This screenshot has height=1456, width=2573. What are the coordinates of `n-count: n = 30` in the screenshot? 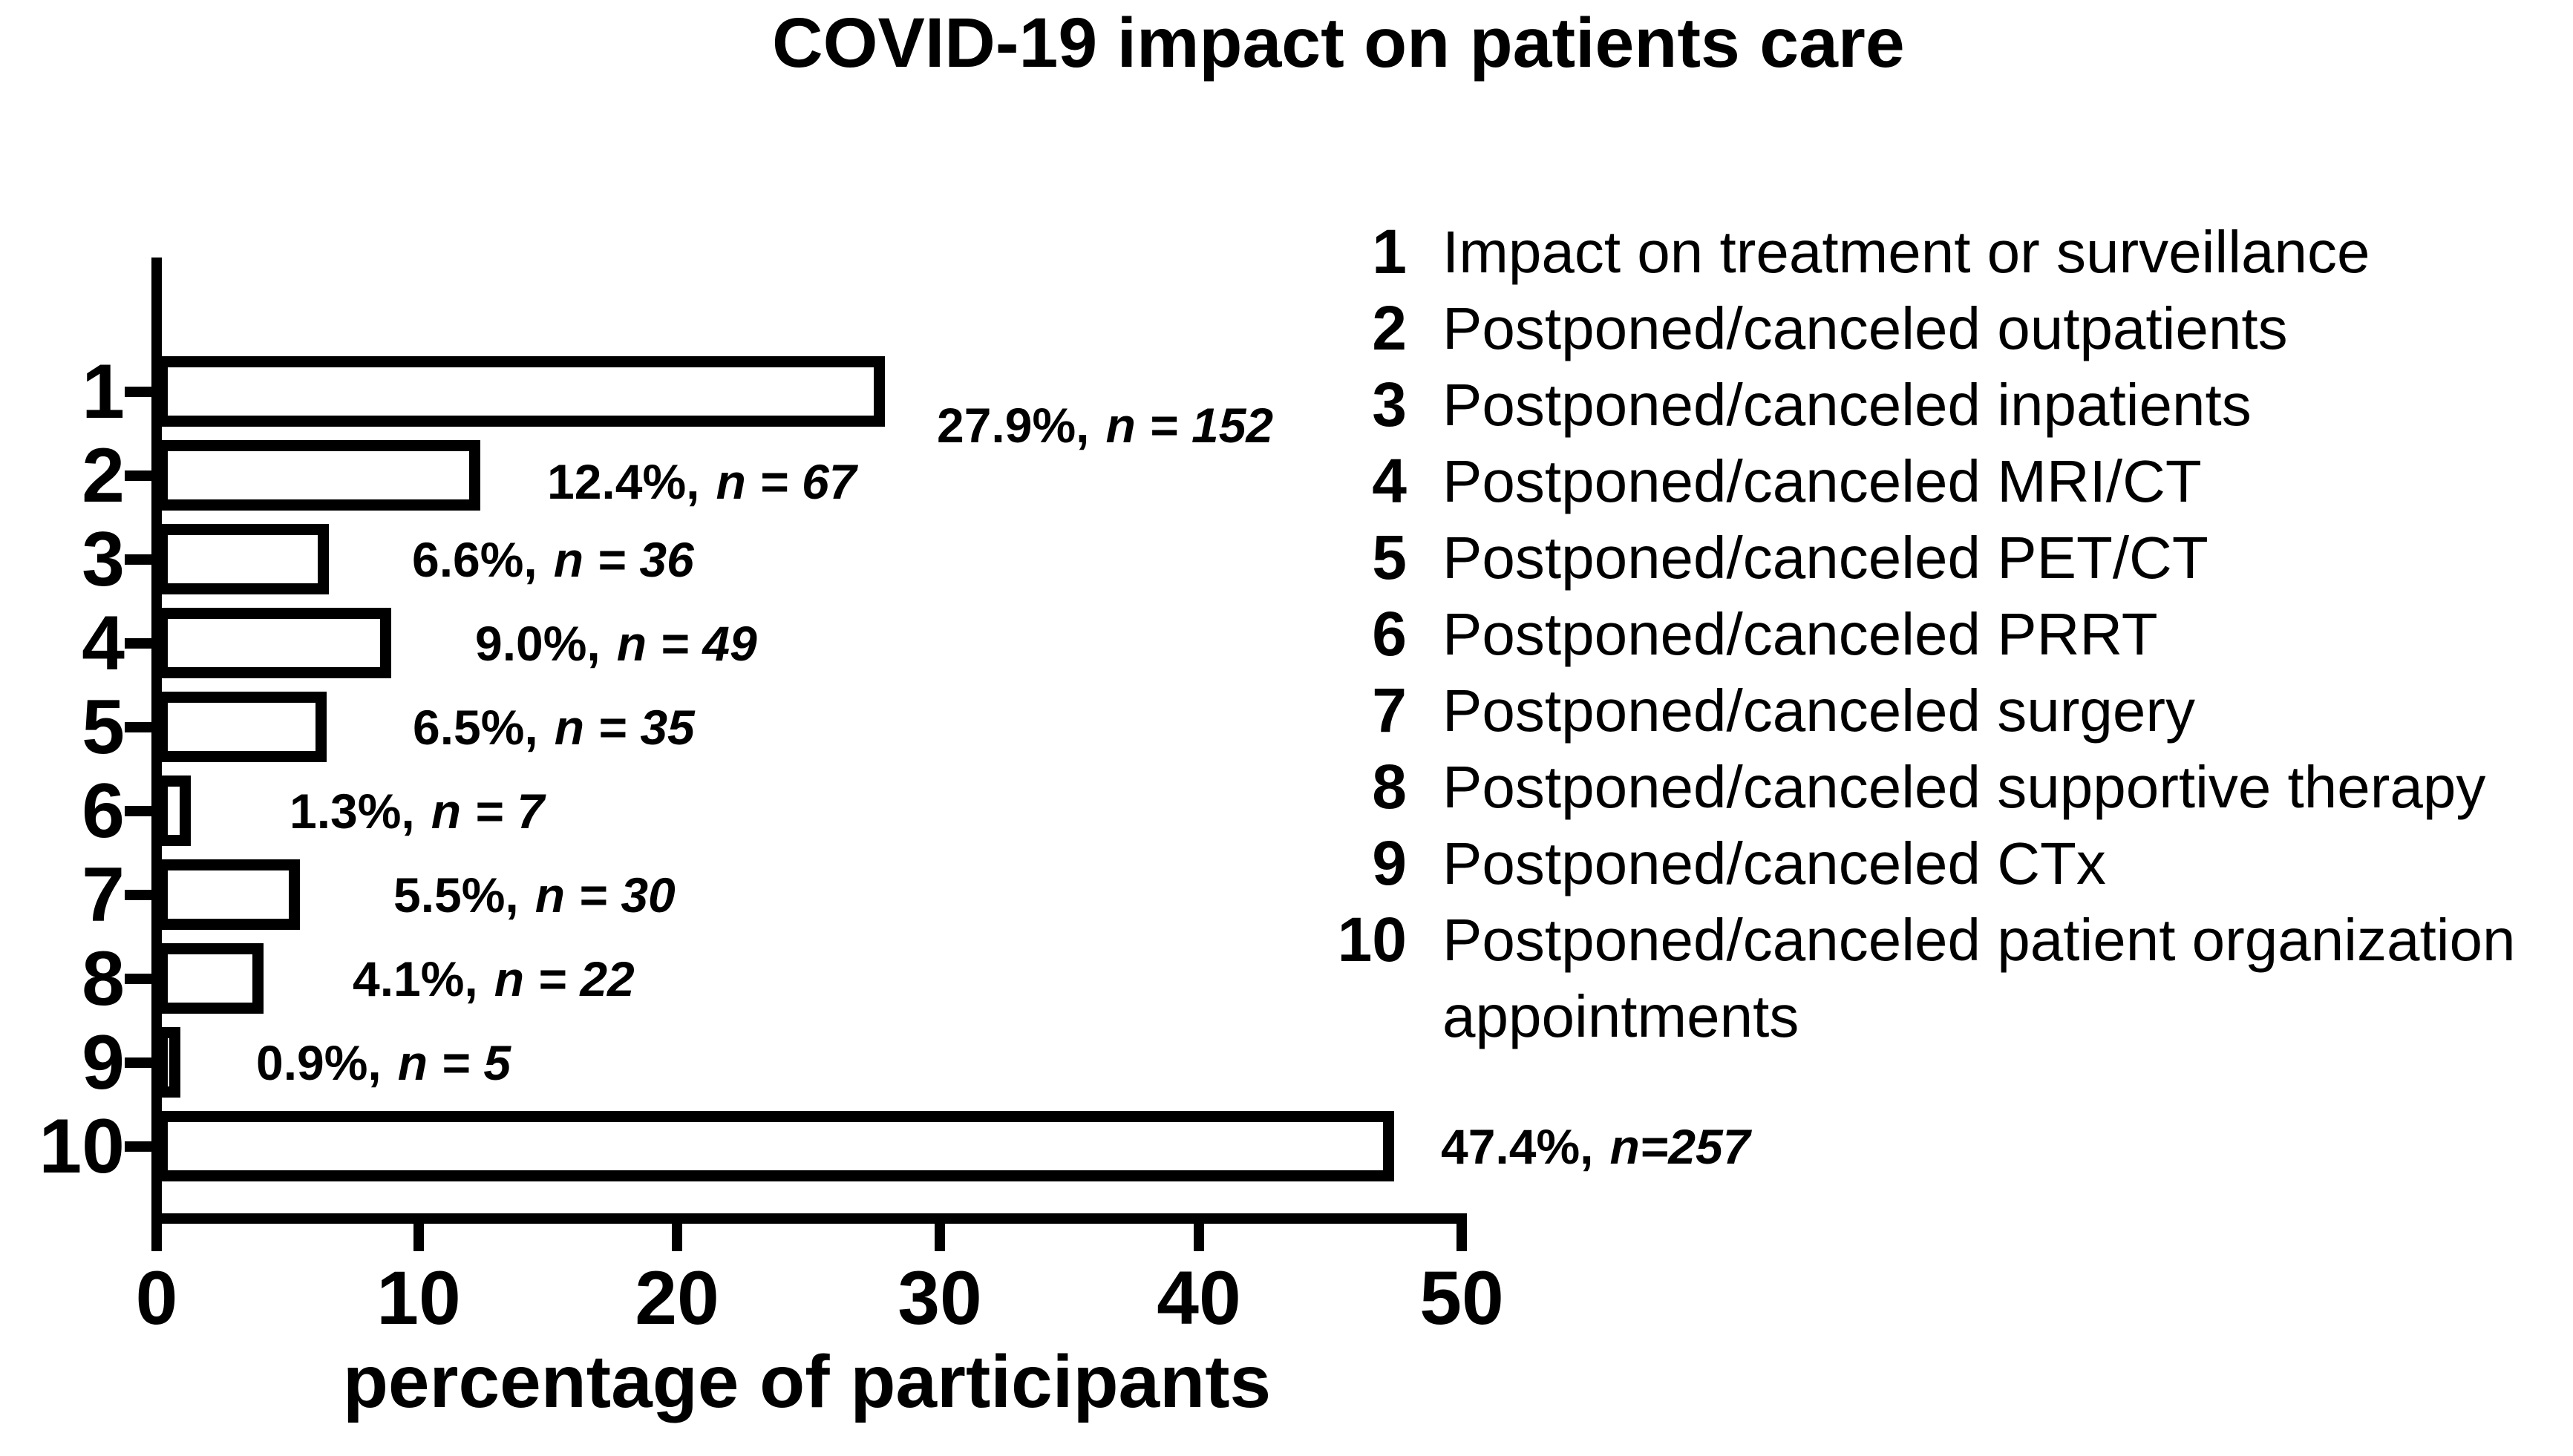 It's located at (605, 895).